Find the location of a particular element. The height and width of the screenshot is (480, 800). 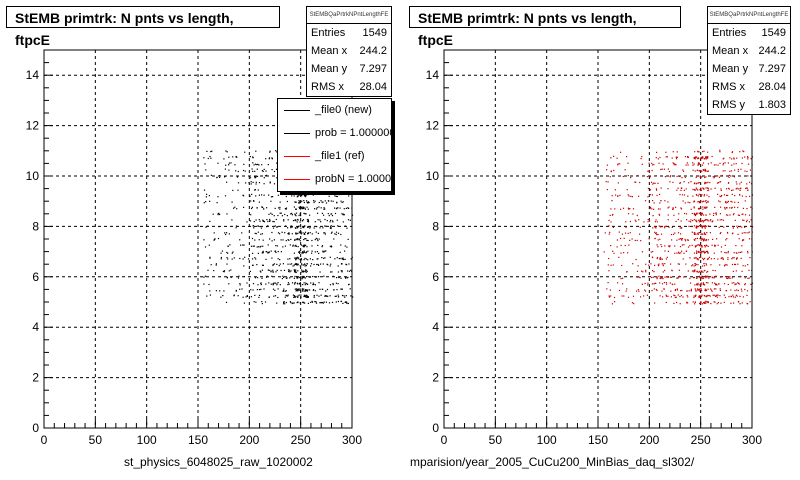

legend-line is located at coordinates (297, 133).